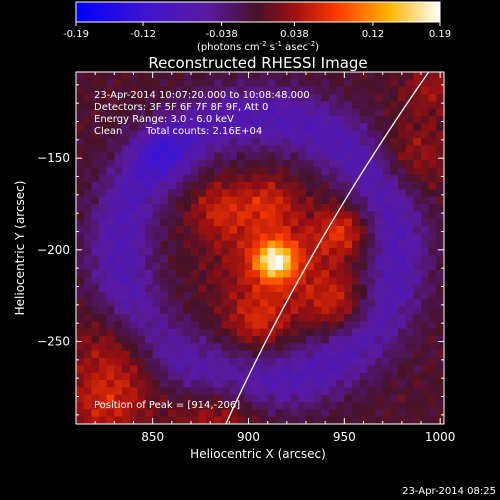 The width and height of the screenshot is (500, 500). I want to click on y-tick-label: −150, so click(53, 158).